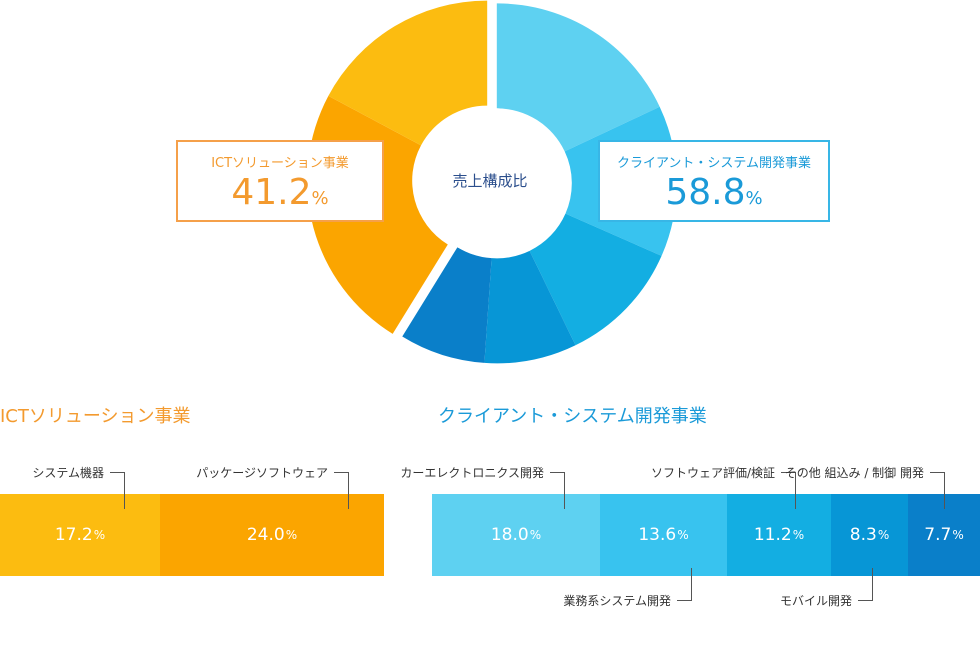  Describe the element at coordinates (815, 601) in the screenshot. I see `client-category-label: モバイル開発` at that location.